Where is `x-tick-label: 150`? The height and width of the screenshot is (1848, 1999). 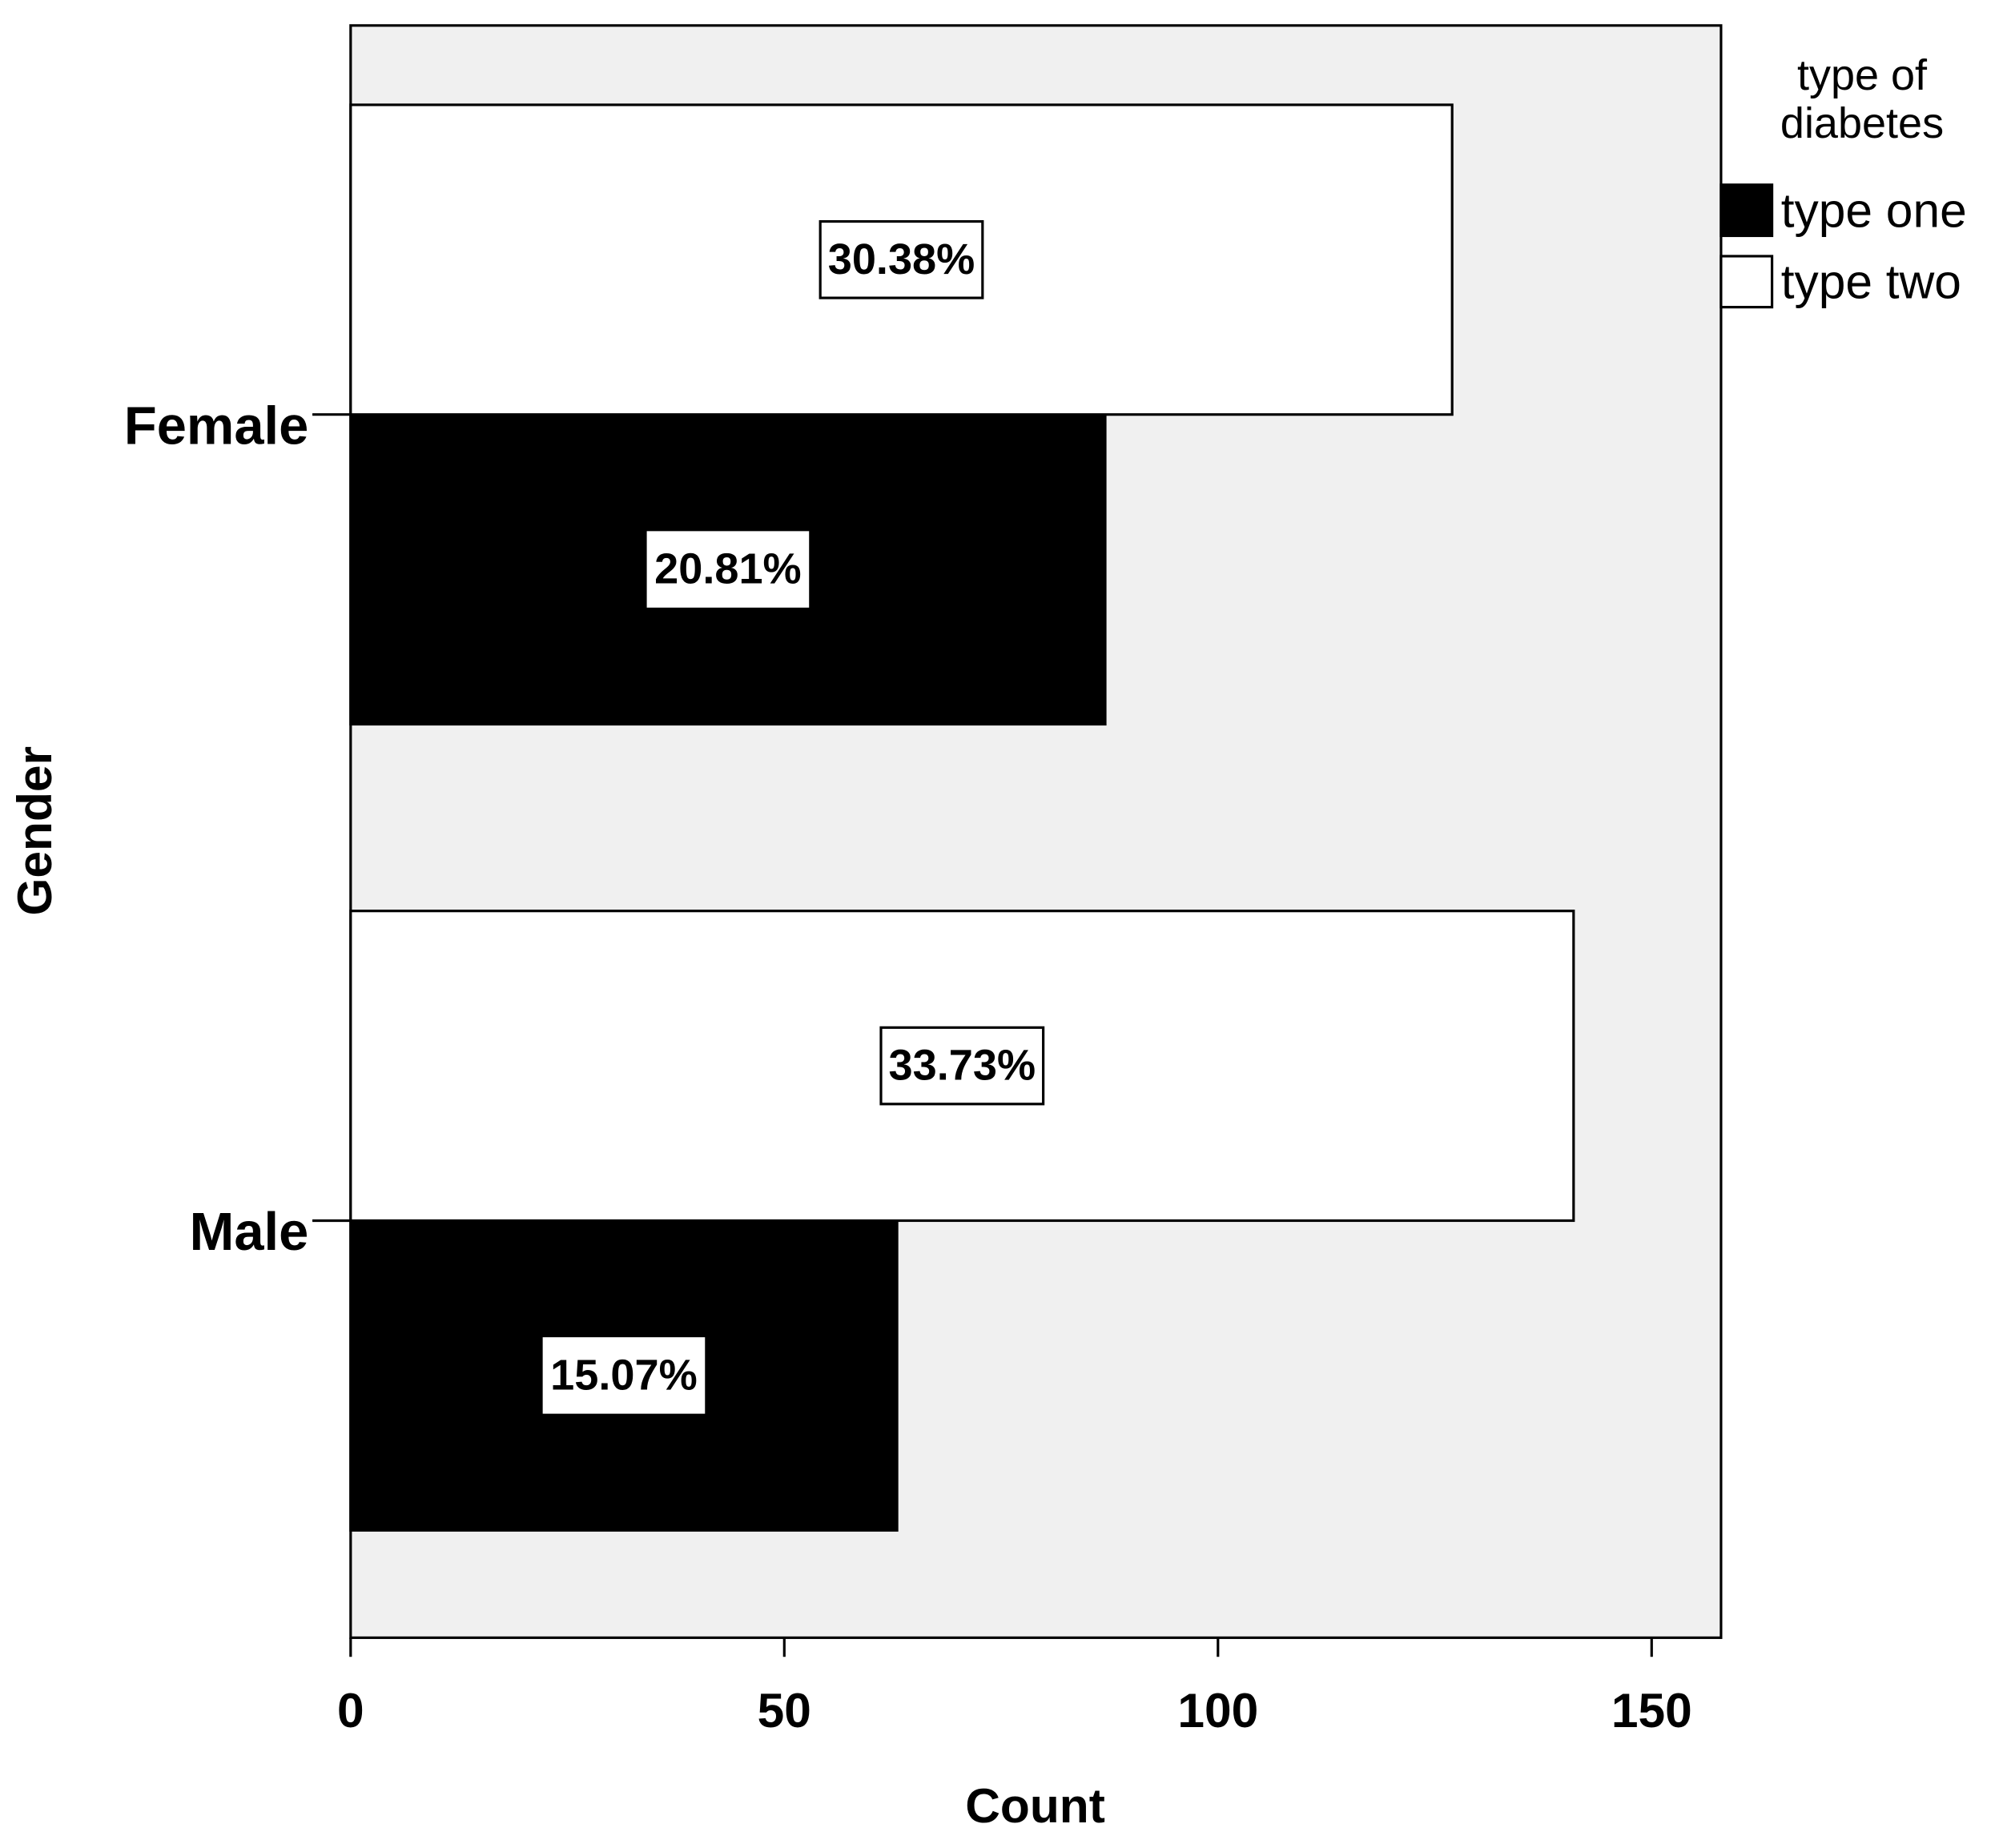 x-tick-label: 150 is located at coordinates (1651, 1711).